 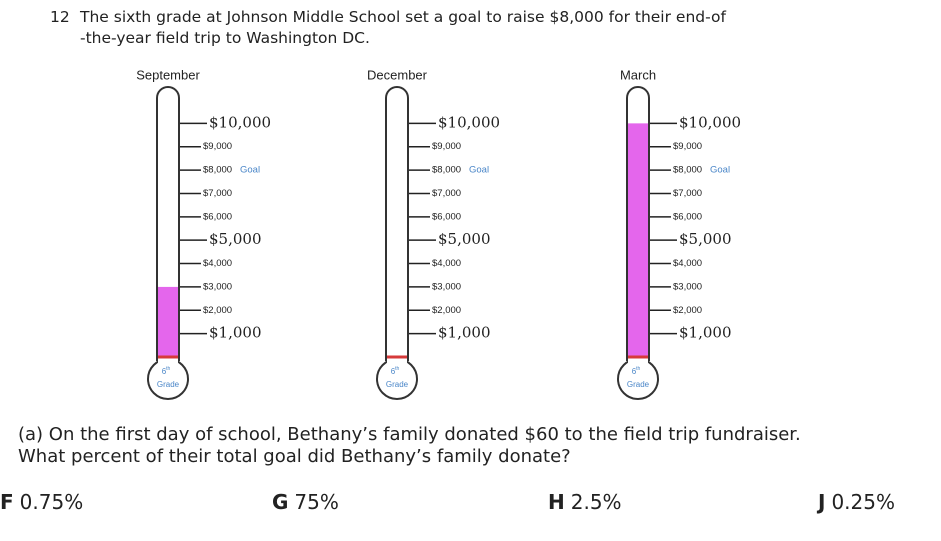 What do you see at coordinates (225, 38) in the screenshot?
I see `question-line: -the-year field trip to Washington DC.` at bounding box center [225, 38].